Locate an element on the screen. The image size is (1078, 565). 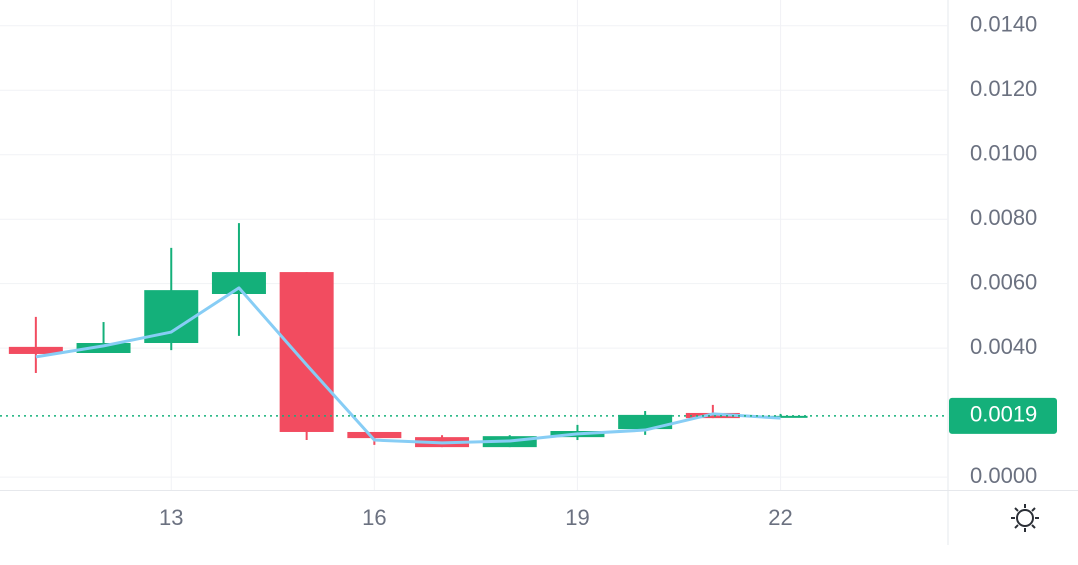
y-tick-label: 0.0080 is located at coordinates (1003, 217).